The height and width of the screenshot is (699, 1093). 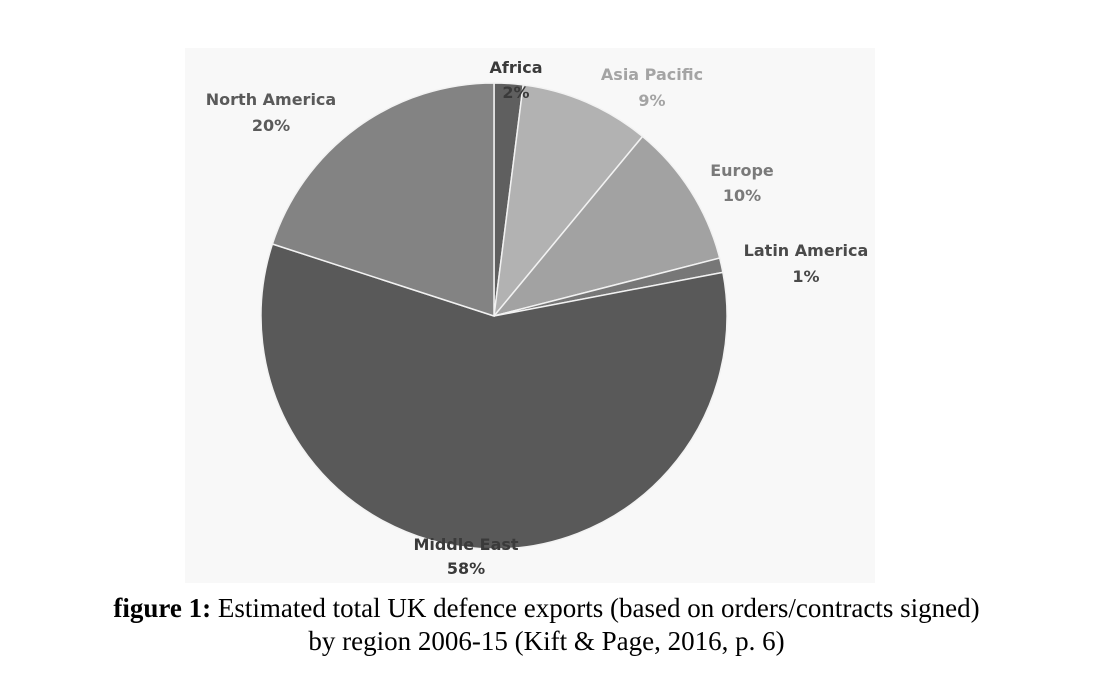 I want to click on slice-value-europe: 10%, so click(x=742, y=195).